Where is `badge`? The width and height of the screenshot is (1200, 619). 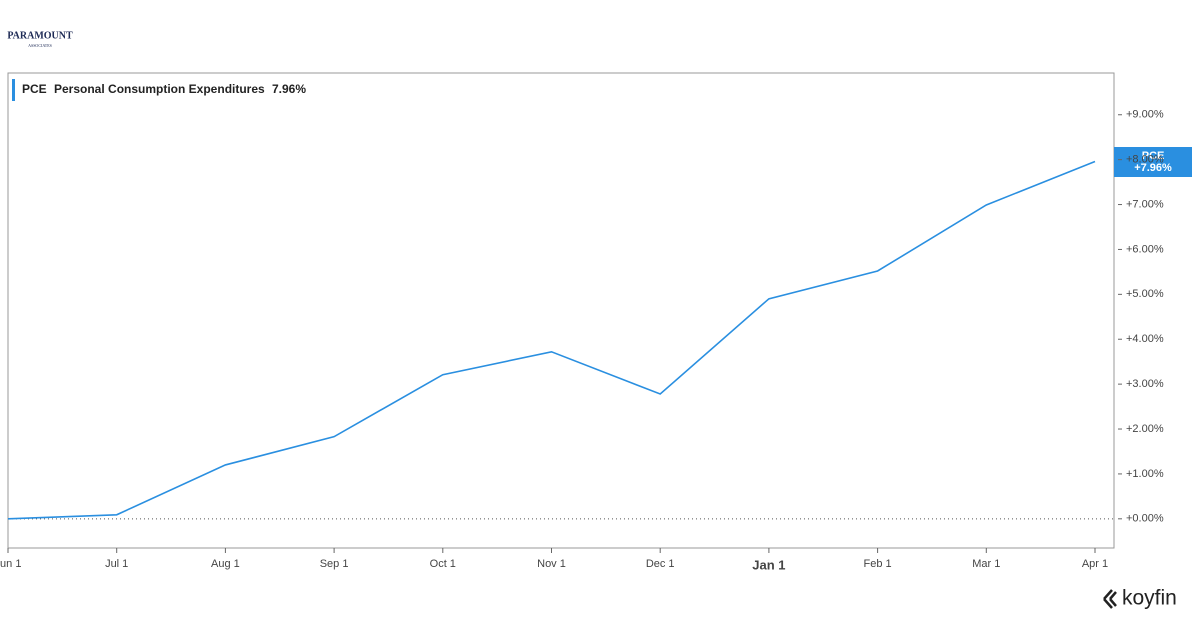 badge is located at coordinates (1153, 162).